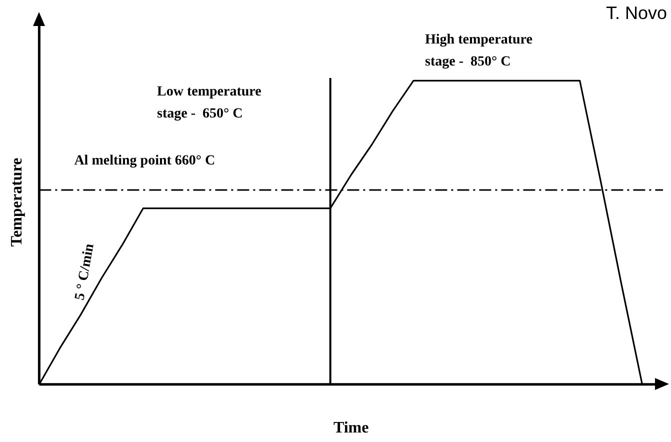 The width and height of the screenshot is (671, 442). What do you see at coordinates (145, 161) in the screenshot?
I see `ref-line-label: Al melting point 660° C` at bounding box center [145, 161].